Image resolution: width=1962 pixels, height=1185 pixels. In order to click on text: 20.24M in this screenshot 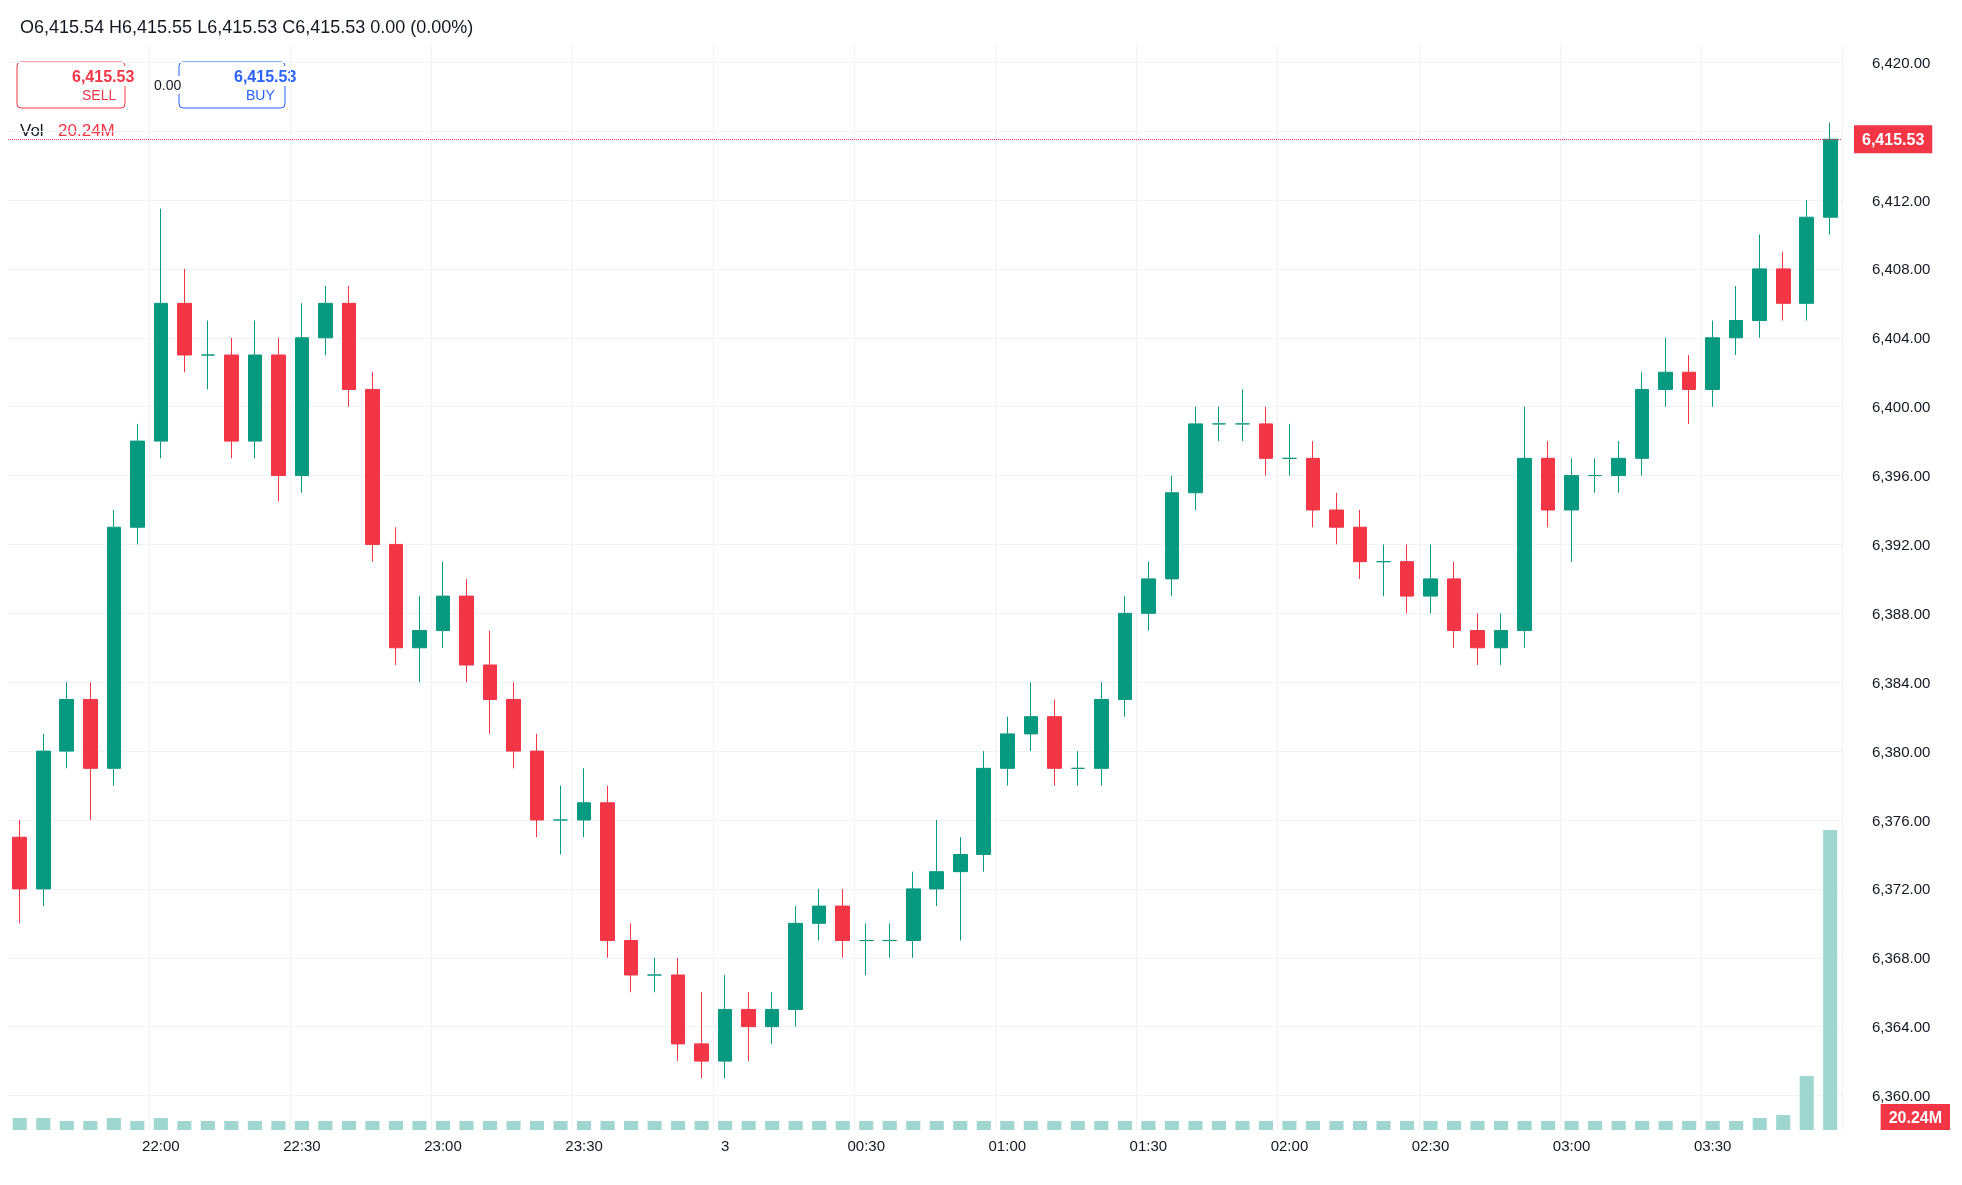, I will do `click(1915, 1117)`.